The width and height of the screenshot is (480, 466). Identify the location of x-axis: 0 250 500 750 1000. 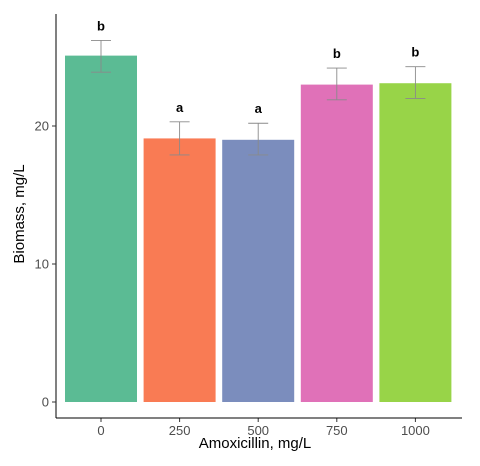
(259, 427).